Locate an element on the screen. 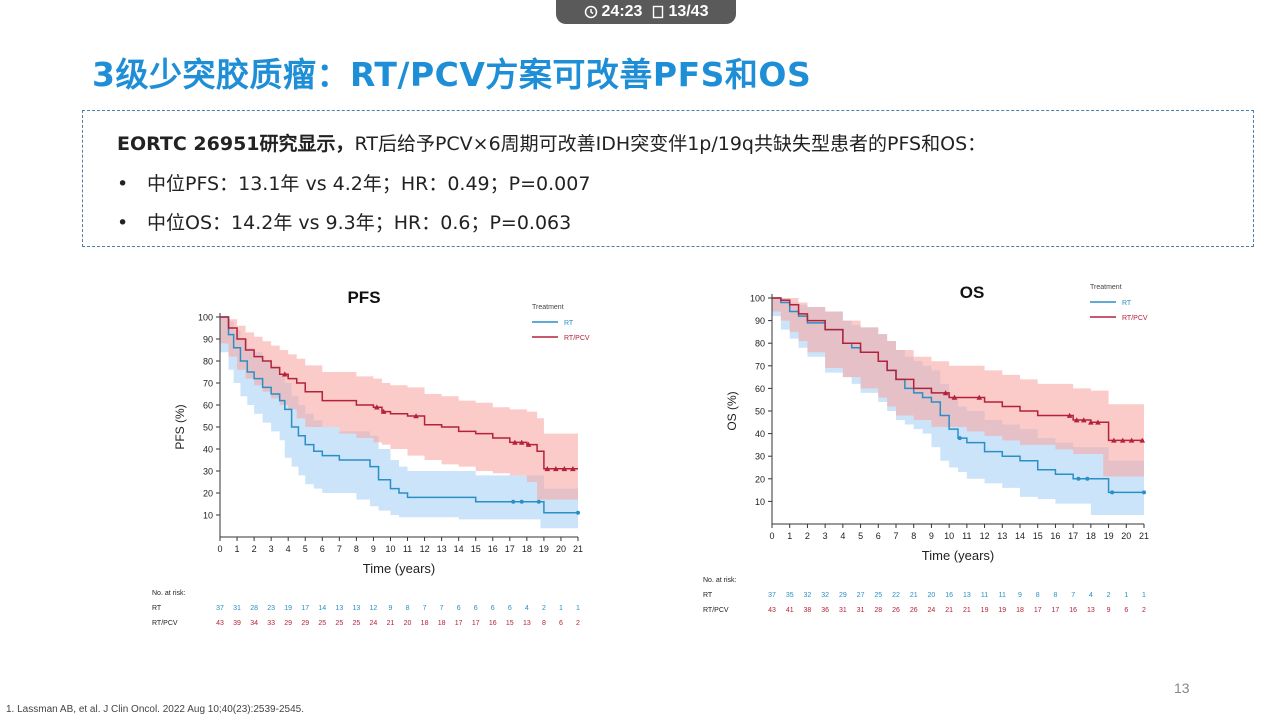 The image size is (1280, 720). bullet-item-pfs: • 中位PFS：13.1年 vs 4.2年；HR：0.49；P=0.007 is located at coordinates (353, 182).